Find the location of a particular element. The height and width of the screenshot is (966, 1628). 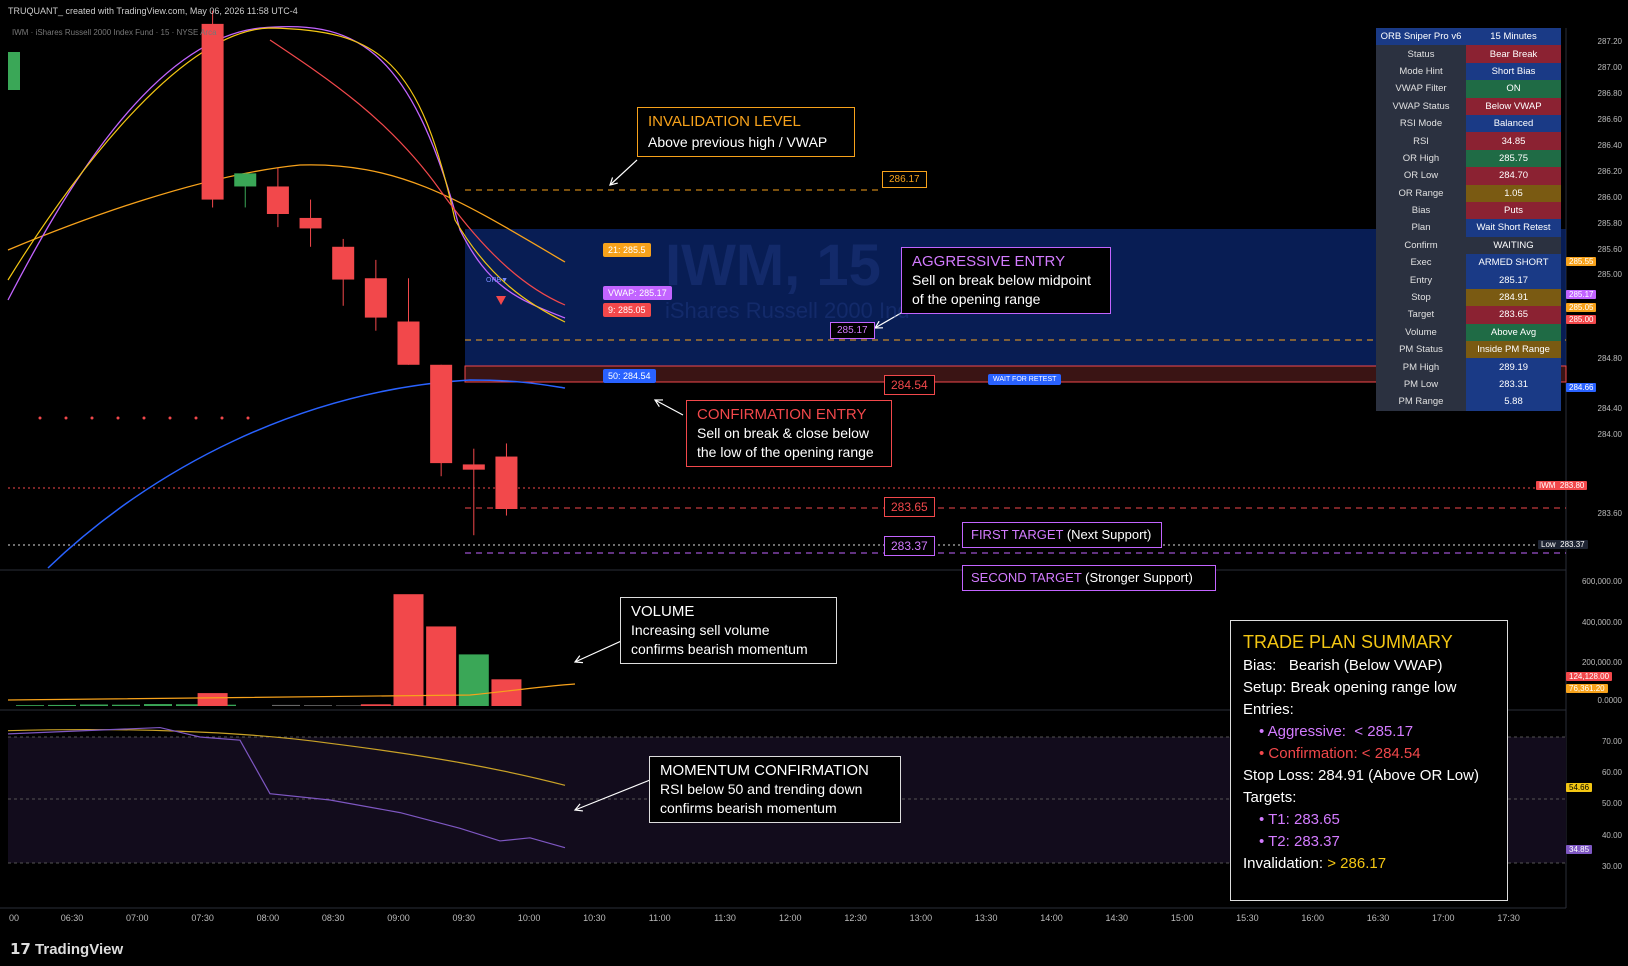

summary-setup-label: Setup: is located at coordinates (1265, 687).